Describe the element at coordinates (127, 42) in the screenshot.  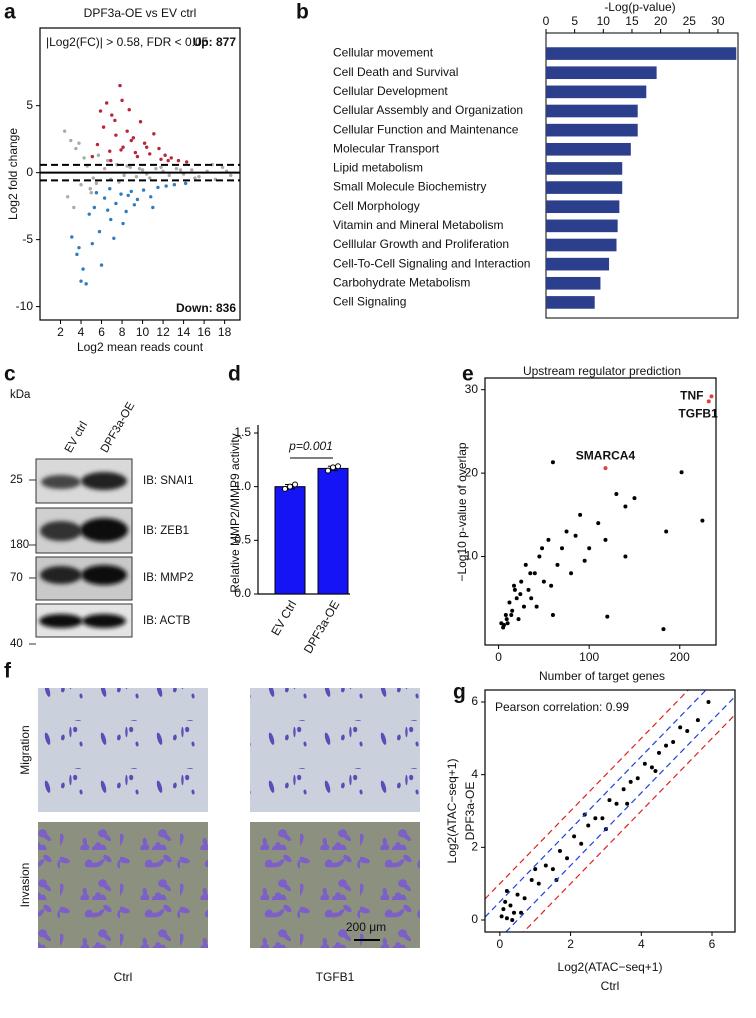
I see `annotation: |Log2(FC)| > 0.58, FDR < 0.05` at that location.